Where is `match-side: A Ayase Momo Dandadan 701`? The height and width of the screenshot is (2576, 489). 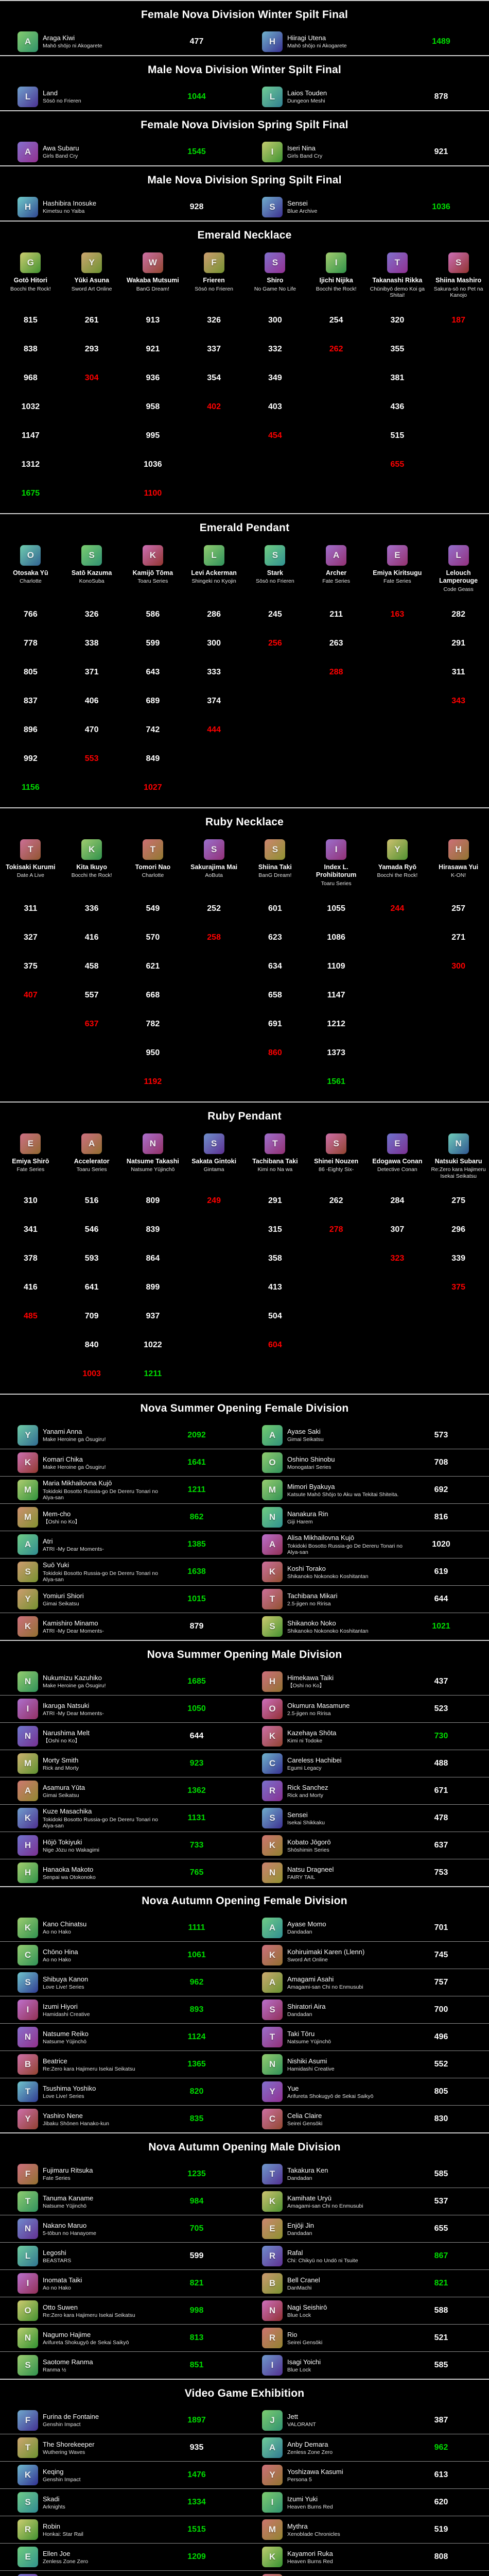 match-side: A Ayase Momo Dandadan 701 is located at coordinates (366, 1927).